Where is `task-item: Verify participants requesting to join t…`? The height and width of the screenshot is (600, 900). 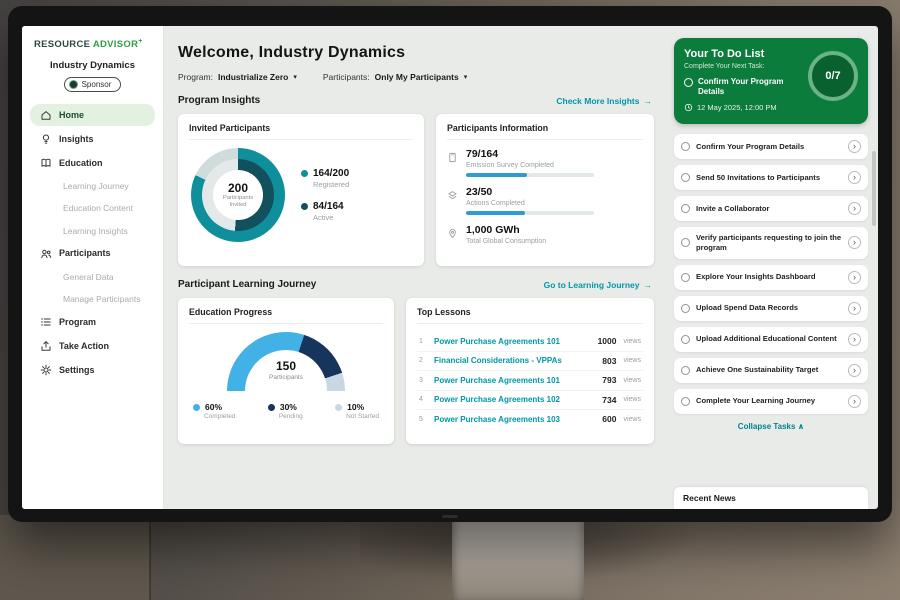
task-item: Verify participants requesting to join t… is located at coordinates (771, 243).